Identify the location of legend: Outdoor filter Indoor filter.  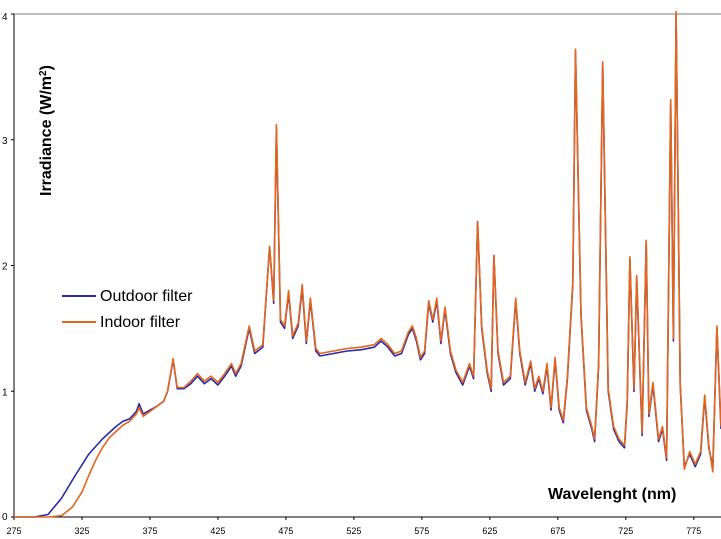
(127, 309).